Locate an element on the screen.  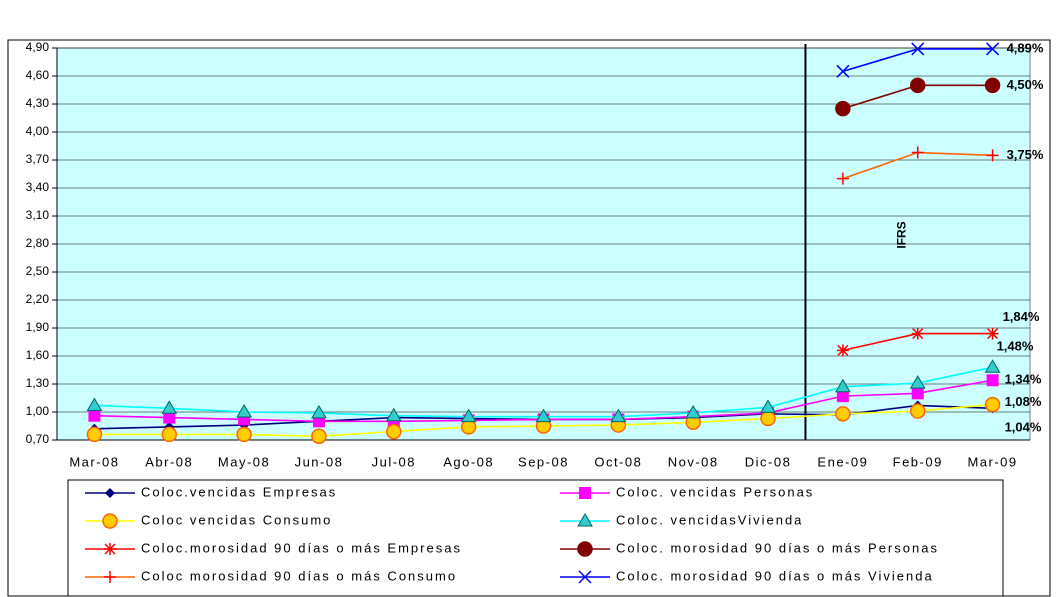
y-tick-label: 0,70 is located at coordinates (38, 439).